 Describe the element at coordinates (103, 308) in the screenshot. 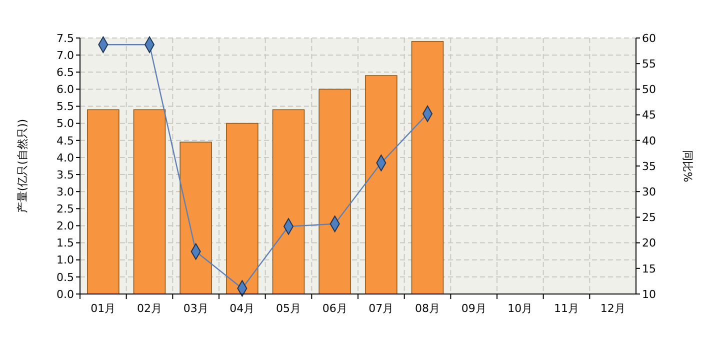

I see `x-tick-label: 01月` at that location.